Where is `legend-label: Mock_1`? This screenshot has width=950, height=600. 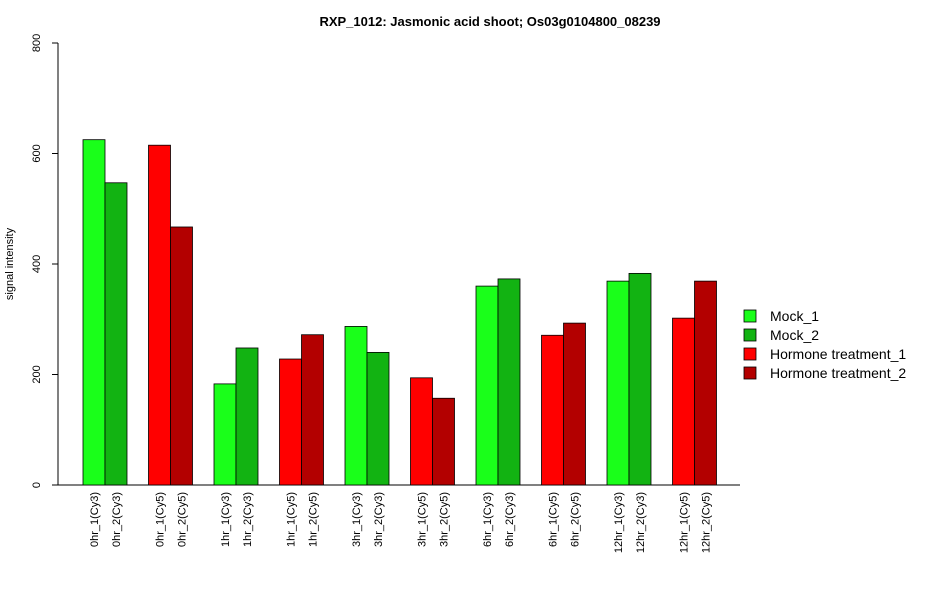
legend-label: Mock_1 is located at coordinates (794, 316).